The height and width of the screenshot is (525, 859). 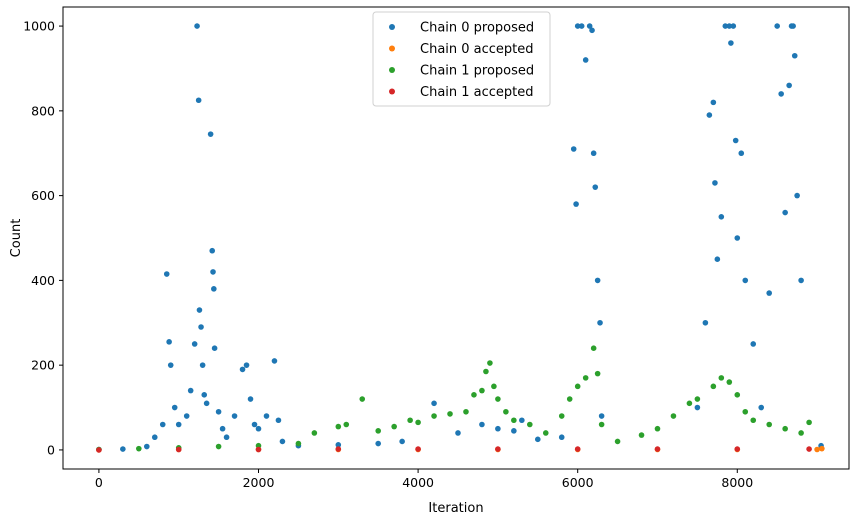 I want to click on legend-label: Chain 0 proposed, so click(x=477, y=28).